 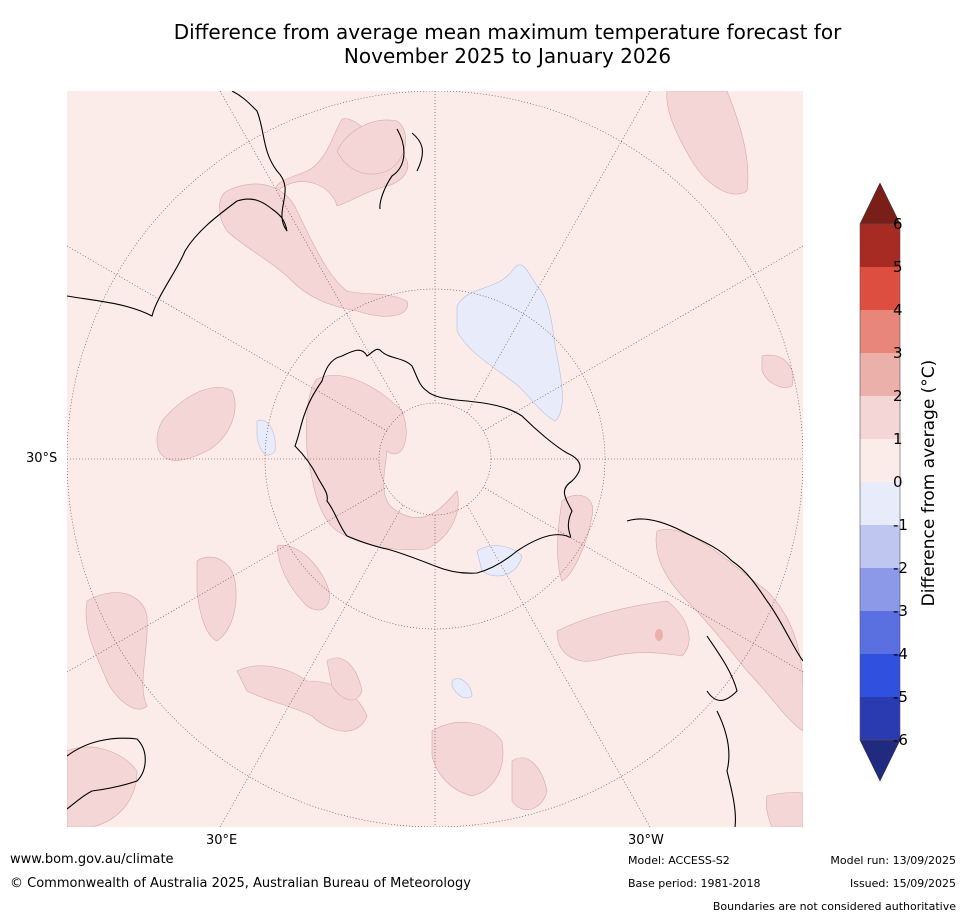 What do you see at coordinates (880, 675) in the screenshot?
I see `colorbar-bin-m5-m4` at bounding box center [880, 675].